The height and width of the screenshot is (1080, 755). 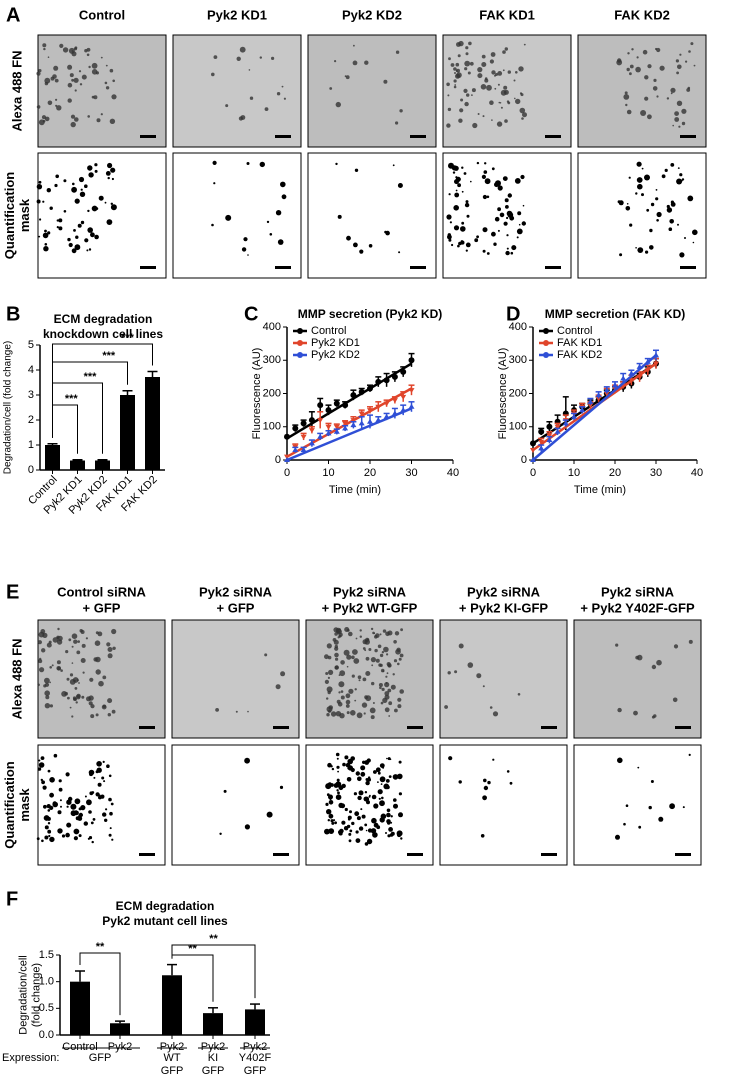 I want to click on panel-label: C, so click(x=251, y=314).